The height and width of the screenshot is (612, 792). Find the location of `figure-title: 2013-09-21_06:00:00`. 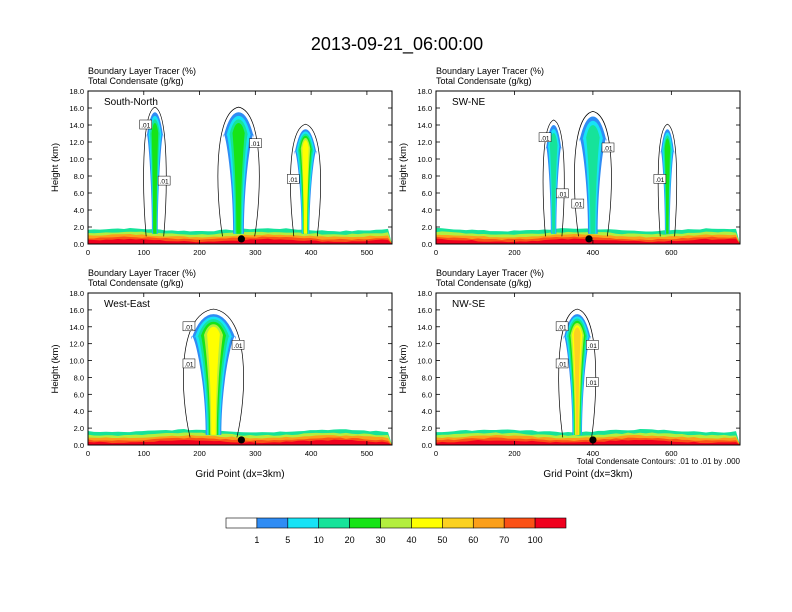

figure-title: 2013-09-21_06:00:00 is located at coordinates (397, 44).